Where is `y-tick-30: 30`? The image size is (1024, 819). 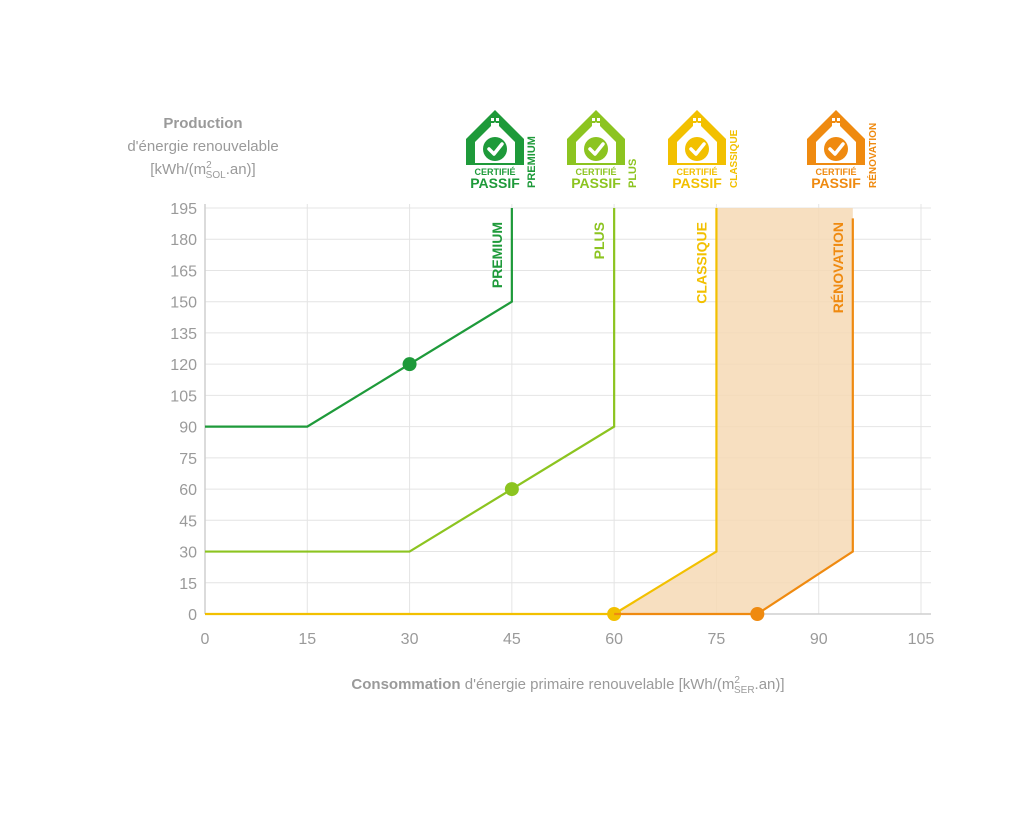 y-tick-30: 30 is located at coordinates (188, 553).